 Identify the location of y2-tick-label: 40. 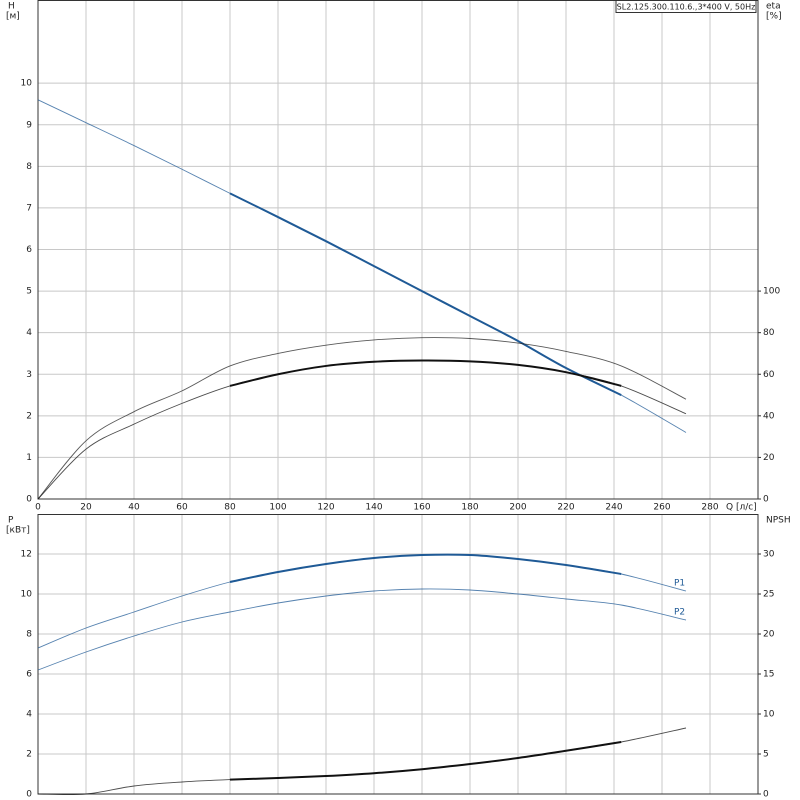
(769, 416).